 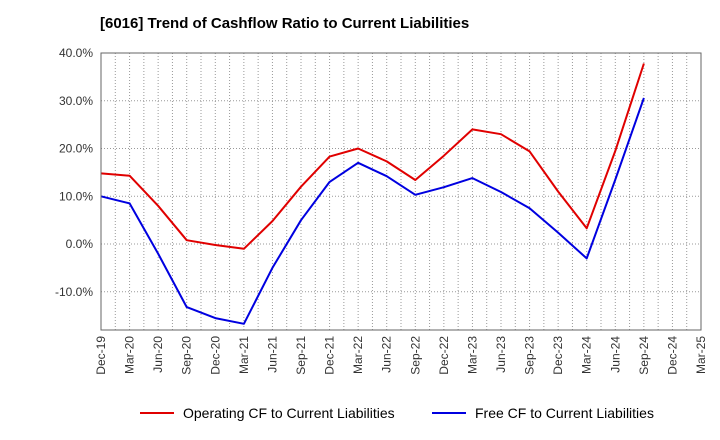 I want to click on y-axis-ticks: 40.0% 30.0% 20.0% 10.0% 0.0% -10.0%, so click(x=74, y=172).